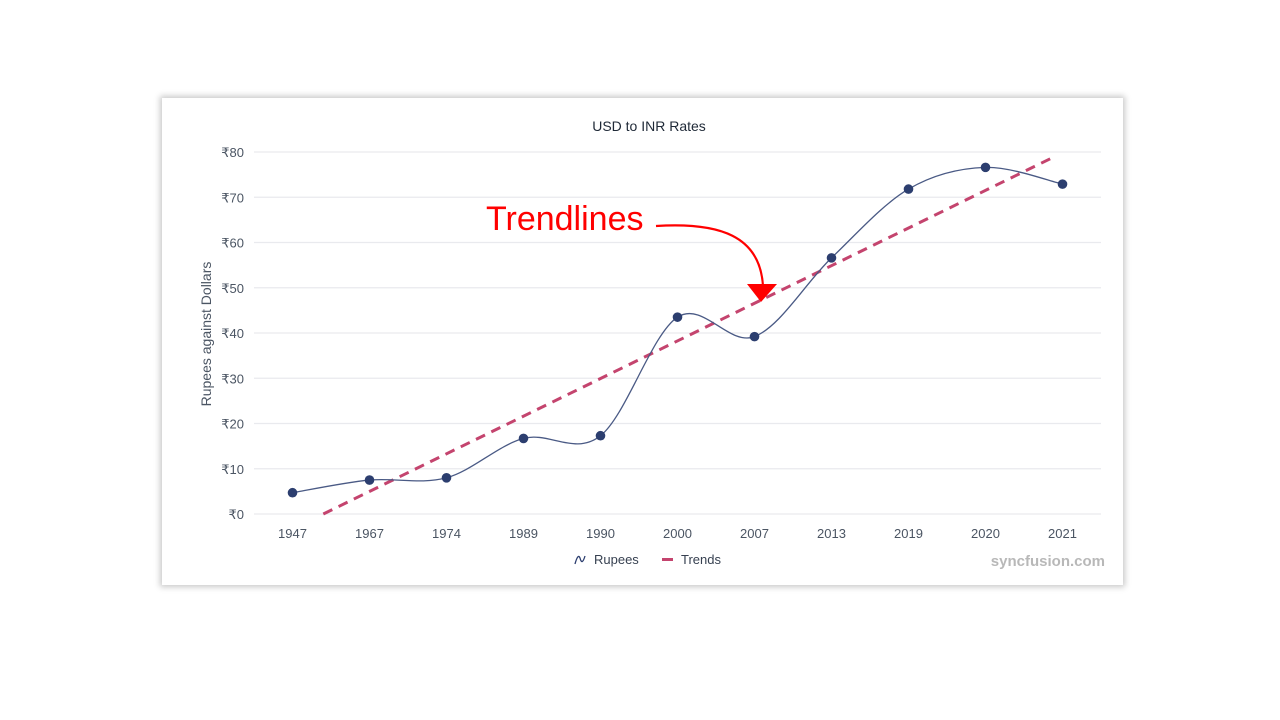 Image resolution: width=1280 pixels, height=720 pixels. Describe the element at coordinates (446, 478) in the screenshot. I see `data-point-1974` at that location.